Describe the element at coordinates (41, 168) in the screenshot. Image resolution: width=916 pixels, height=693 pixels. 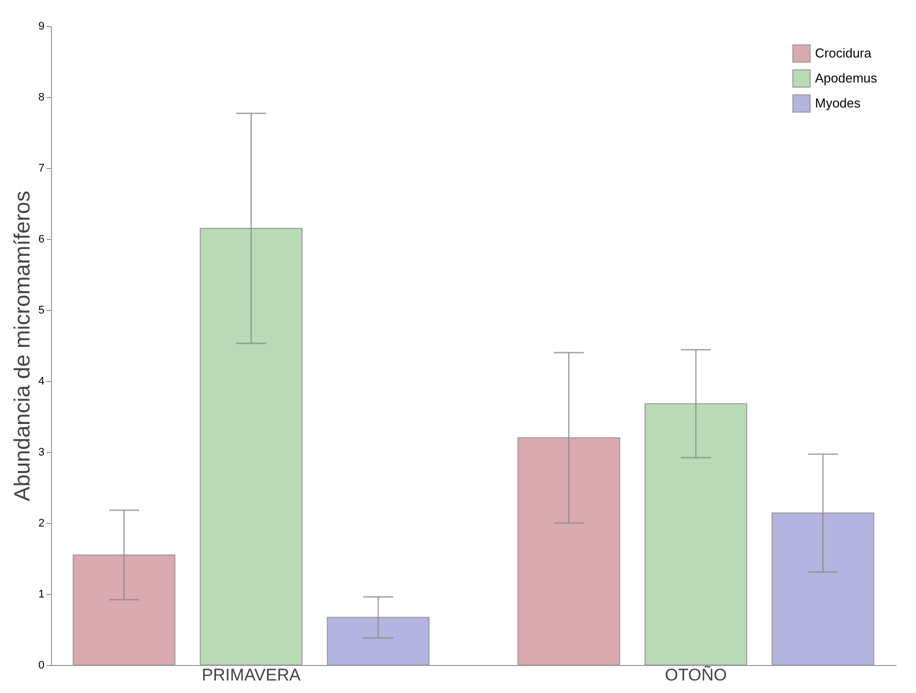
I see `y-tick-label: 7` at that location.